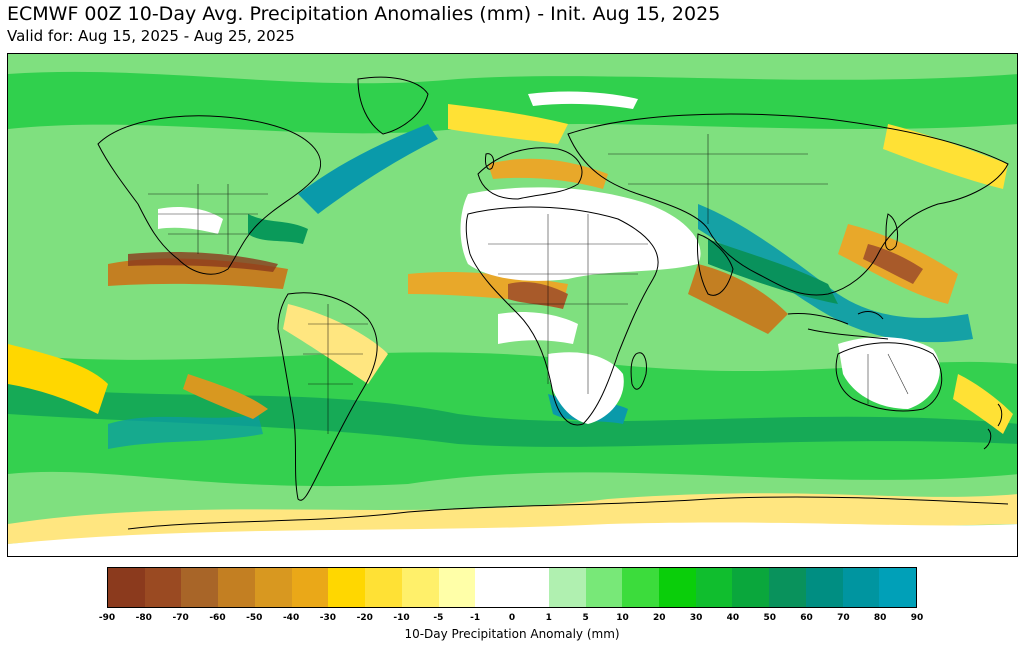 The width and height of the screenshot is (1024, 647). I want to click on colorbar-tick-label: 0, so click(512, 618).